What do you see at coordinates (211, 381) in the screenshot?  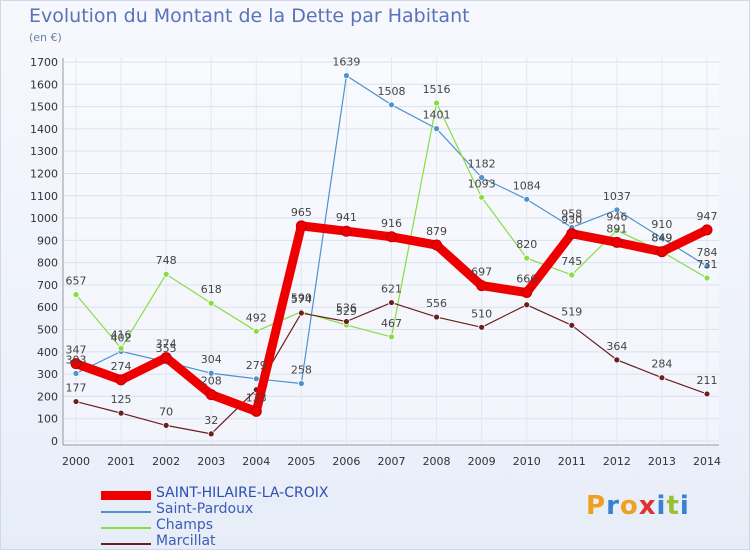 I see `data-label: 208` at bounding box center [211, 381].